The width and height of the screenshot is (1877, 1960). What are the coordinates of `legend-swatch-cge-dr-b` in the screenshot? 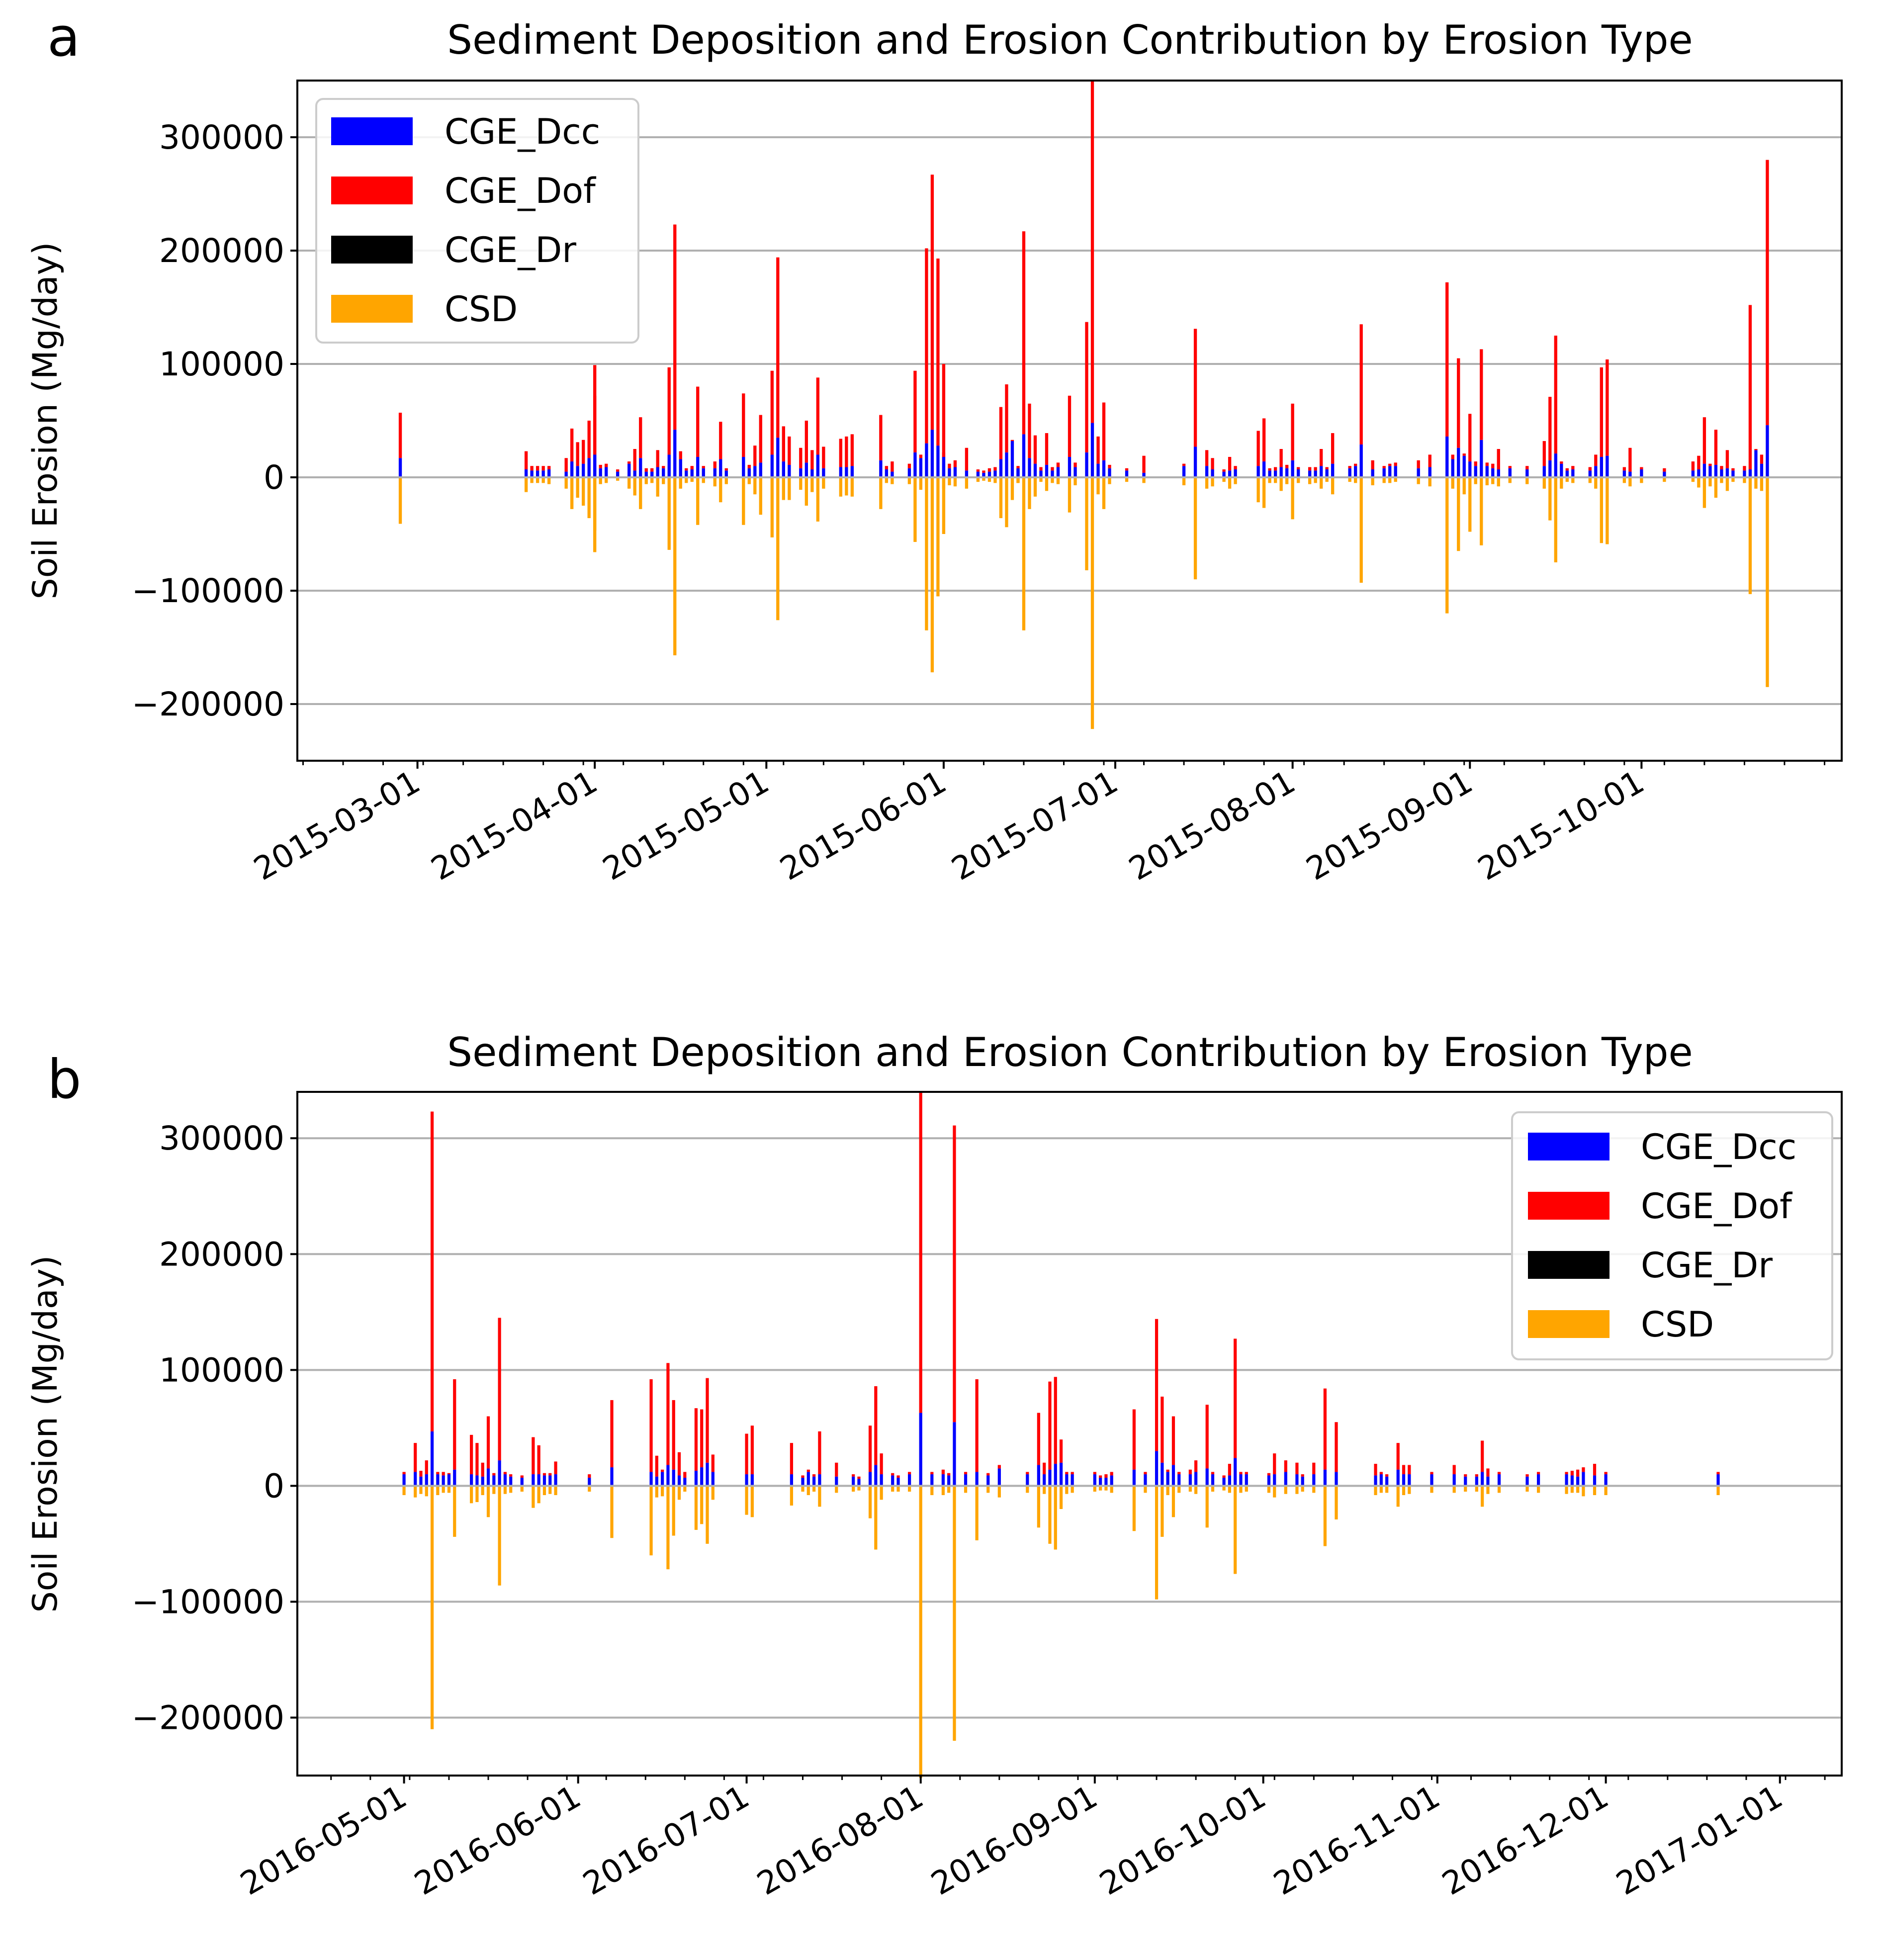 It's located at (1569, 1265).